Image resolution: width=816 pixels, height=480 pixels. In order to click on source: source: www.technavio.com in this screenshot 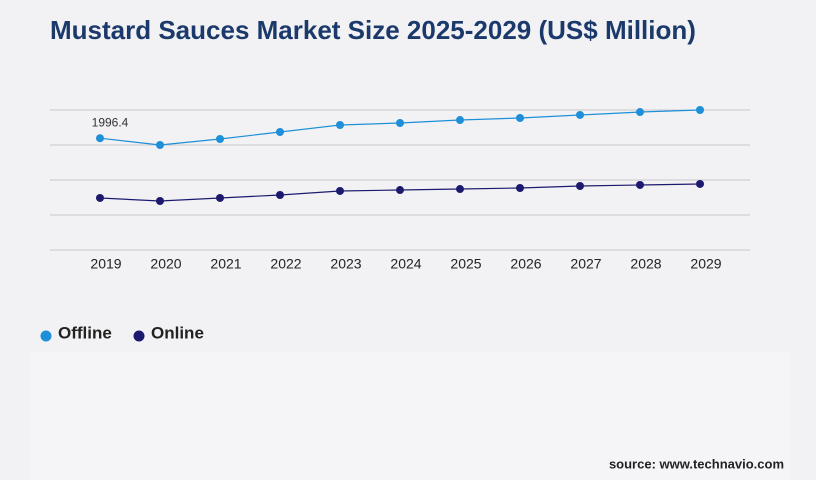, I will do `click(696, 463)`.